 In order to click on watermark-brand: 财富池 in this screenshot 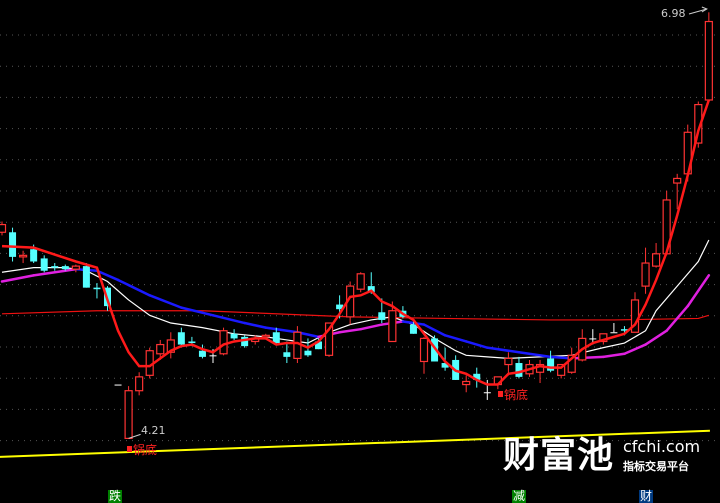, I will do `click(559, 455)`.